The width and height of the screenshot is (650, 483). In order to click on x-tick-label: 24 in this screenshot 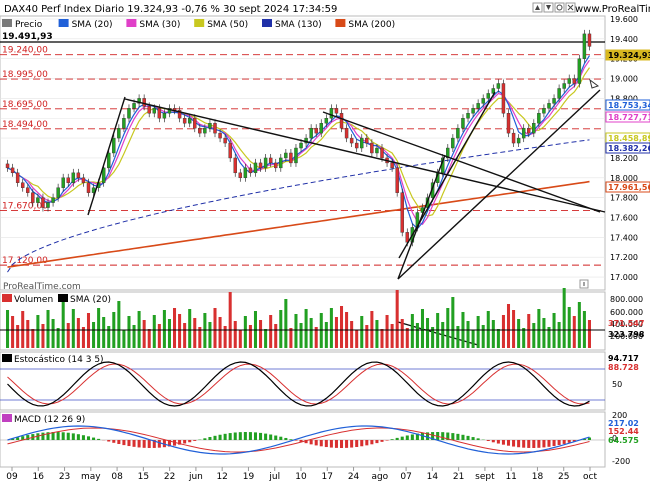, I will do `click(354, 477)`.